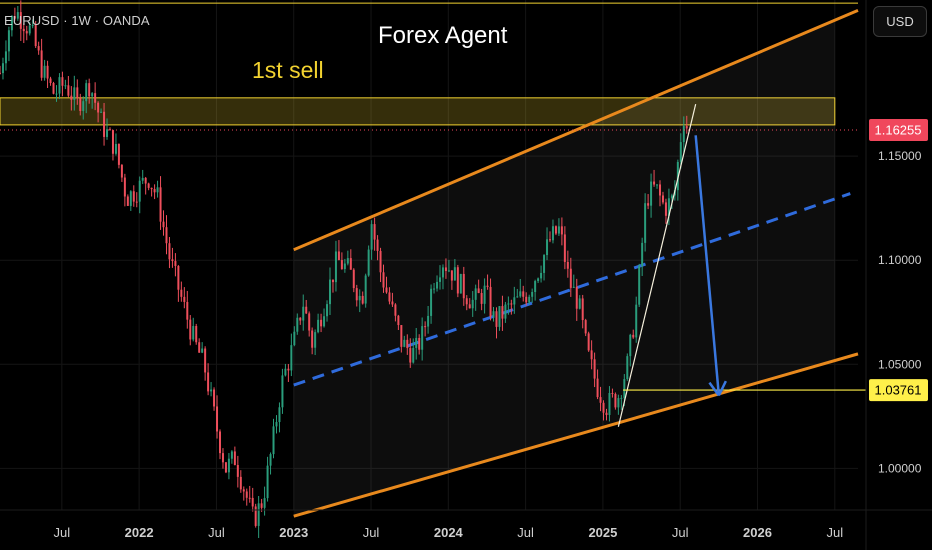  What do you see at coordinates (466, 524) in the screenshot?
I see `time-axis: Jul 2022 Jul 2023 Jul 2024 Jul 2025 Jul 2026 Jul` at bounding box center [466, 524].